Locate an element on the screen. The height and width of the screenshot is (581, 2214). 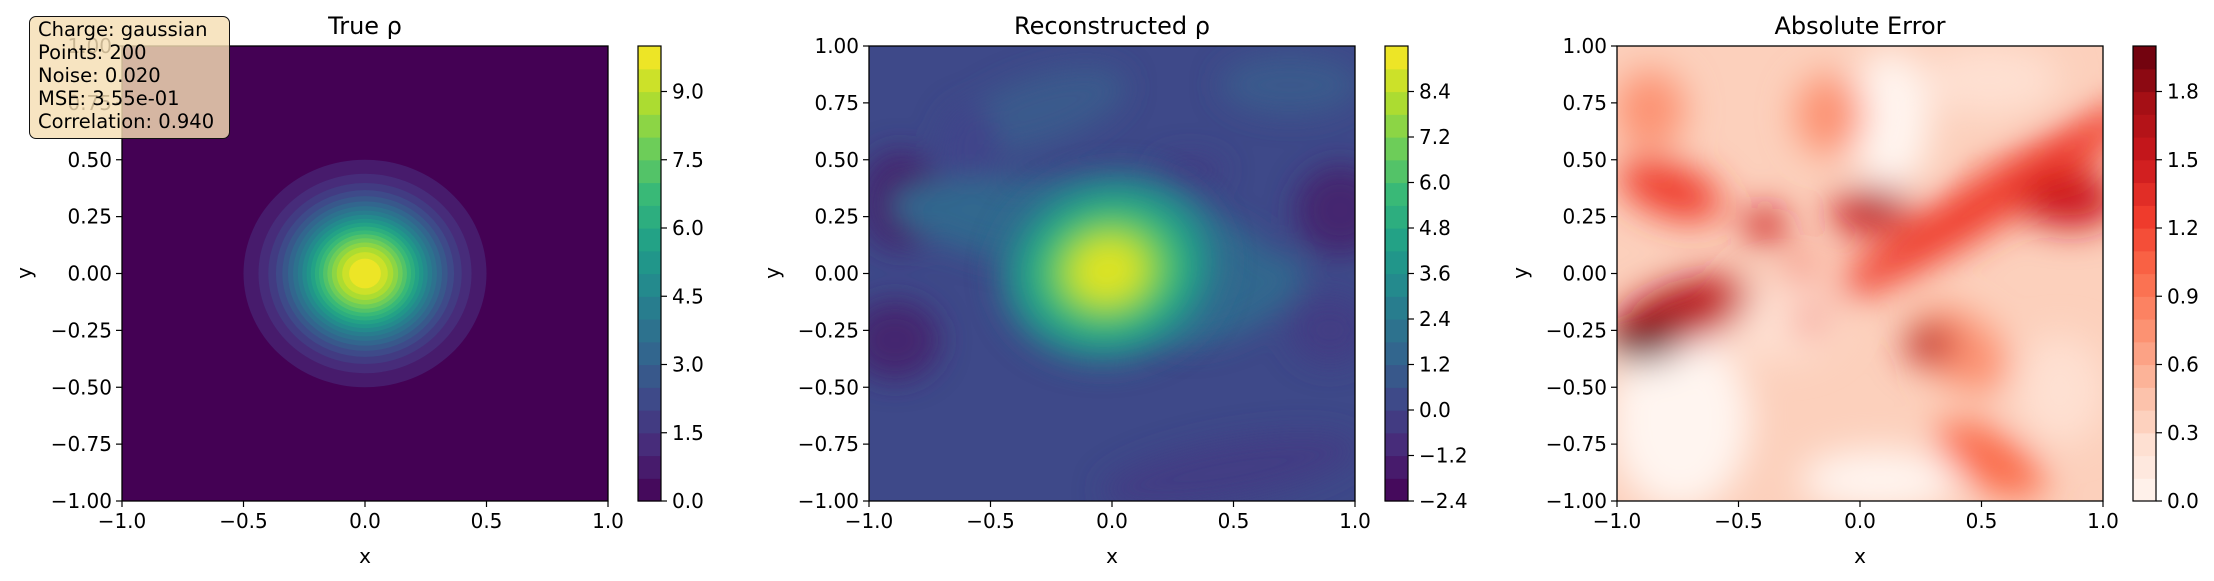
reconstructed-peak is located at coordinates (1110, 268).